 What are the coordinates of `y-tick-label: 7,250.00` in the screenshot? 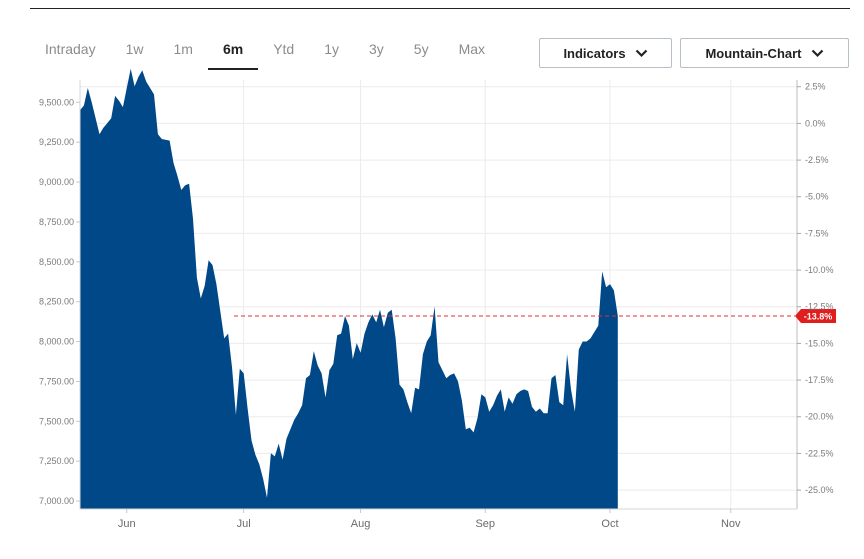 It's located at (56, 461).